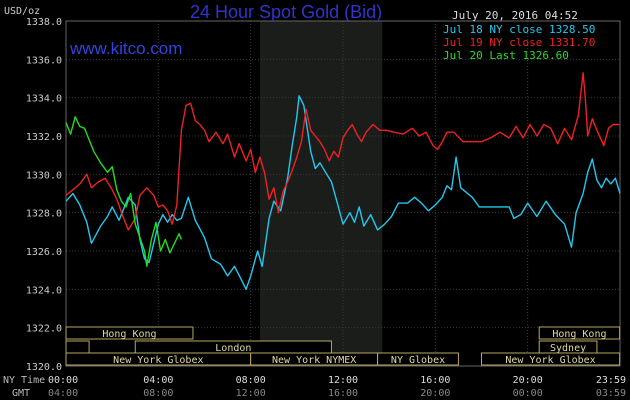 Image resolution: width=630 pixels, height=400 pixels. What do you see at coordinates (44, 252) in the screenshot?
I see `y-tick-label: 1326.0` at bounding box center [44, 252].